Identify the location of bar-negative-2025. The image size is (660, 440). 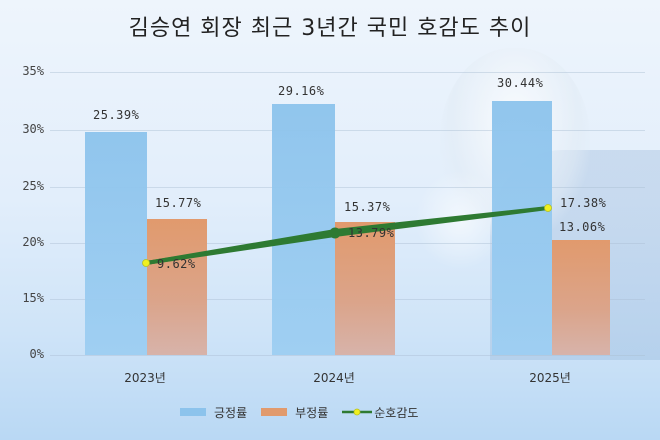
(581, 297).